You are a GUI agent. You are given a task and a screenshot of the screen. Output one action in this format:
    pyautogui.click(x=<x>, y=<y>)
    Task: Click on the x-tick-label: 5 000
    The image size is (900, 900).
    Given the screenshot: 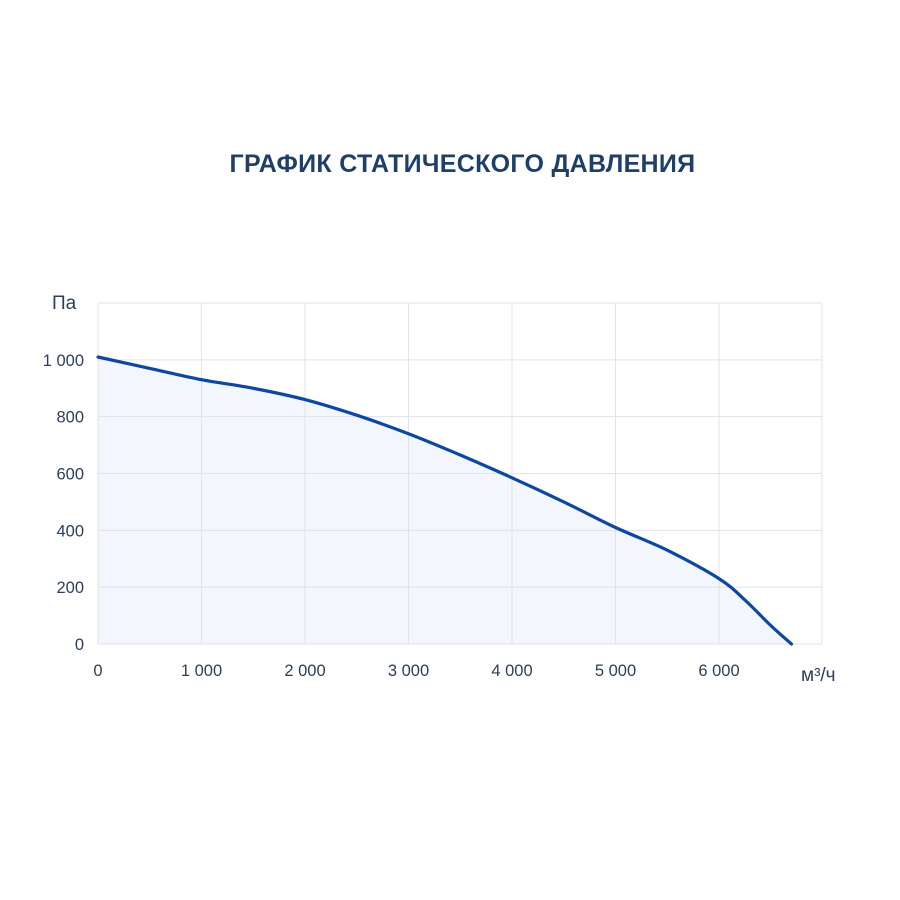 What is the action you would take?
    pyautogui.click(x=615, y=671)
    